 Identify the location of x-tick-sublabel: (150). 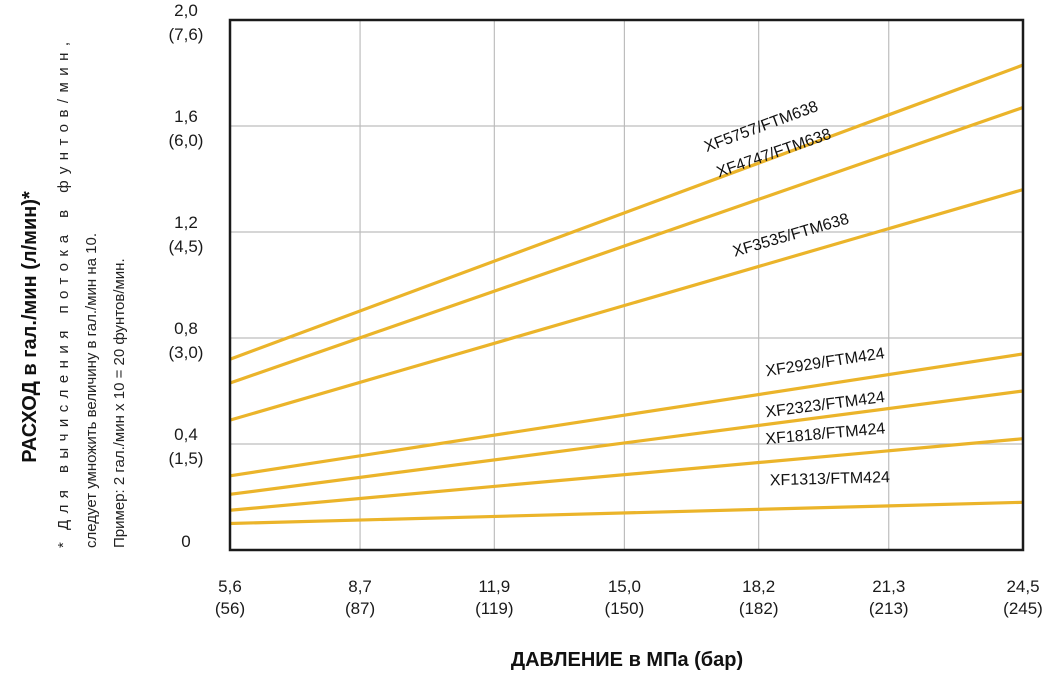
(625, 608).